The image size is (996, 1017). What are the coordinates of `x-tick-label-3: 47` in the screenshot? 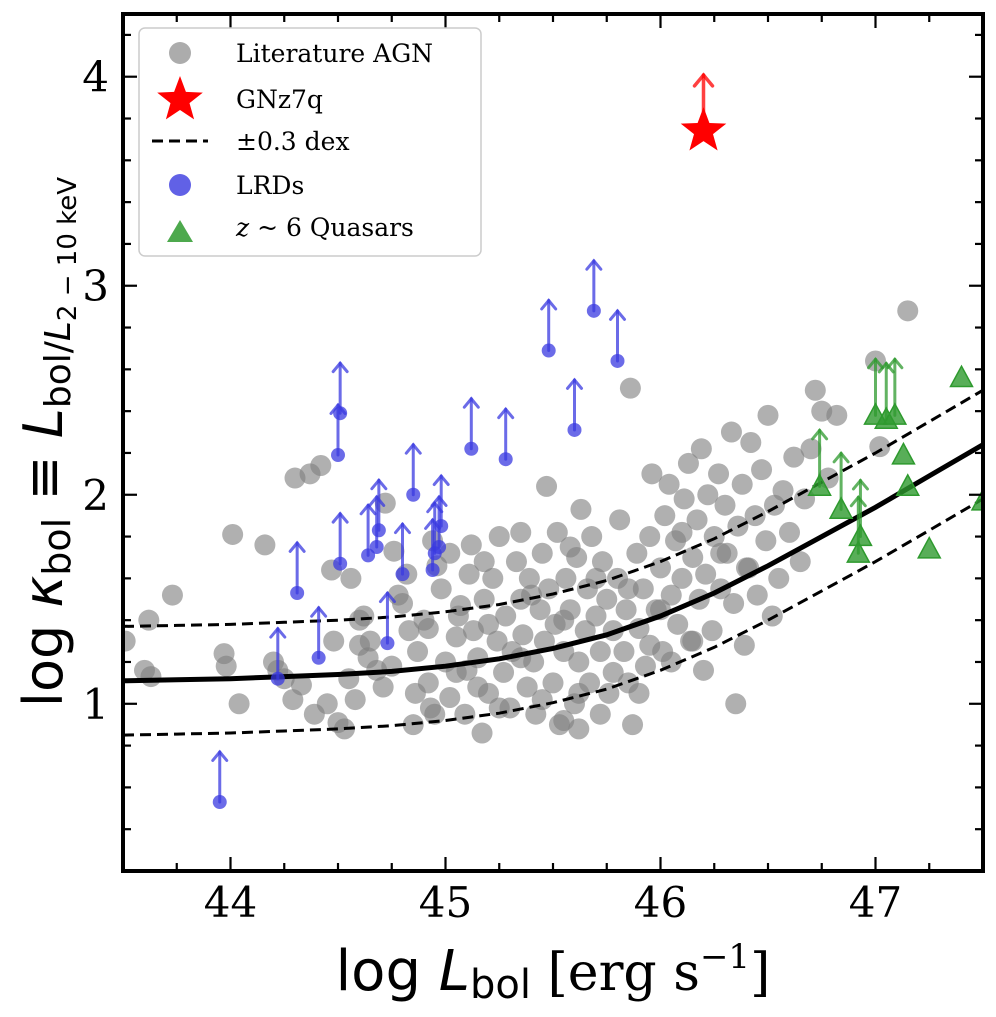 It's located at (875, 902).